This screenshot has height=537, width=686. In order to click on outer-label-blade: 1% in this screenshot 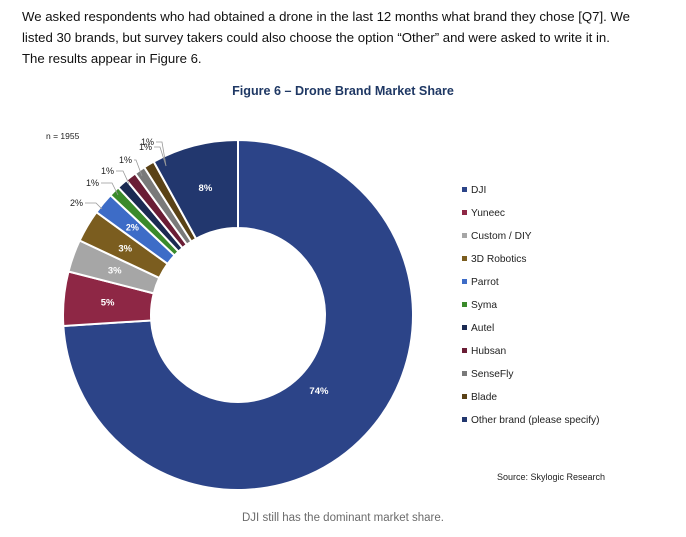, I will do `click(147, 142)`.